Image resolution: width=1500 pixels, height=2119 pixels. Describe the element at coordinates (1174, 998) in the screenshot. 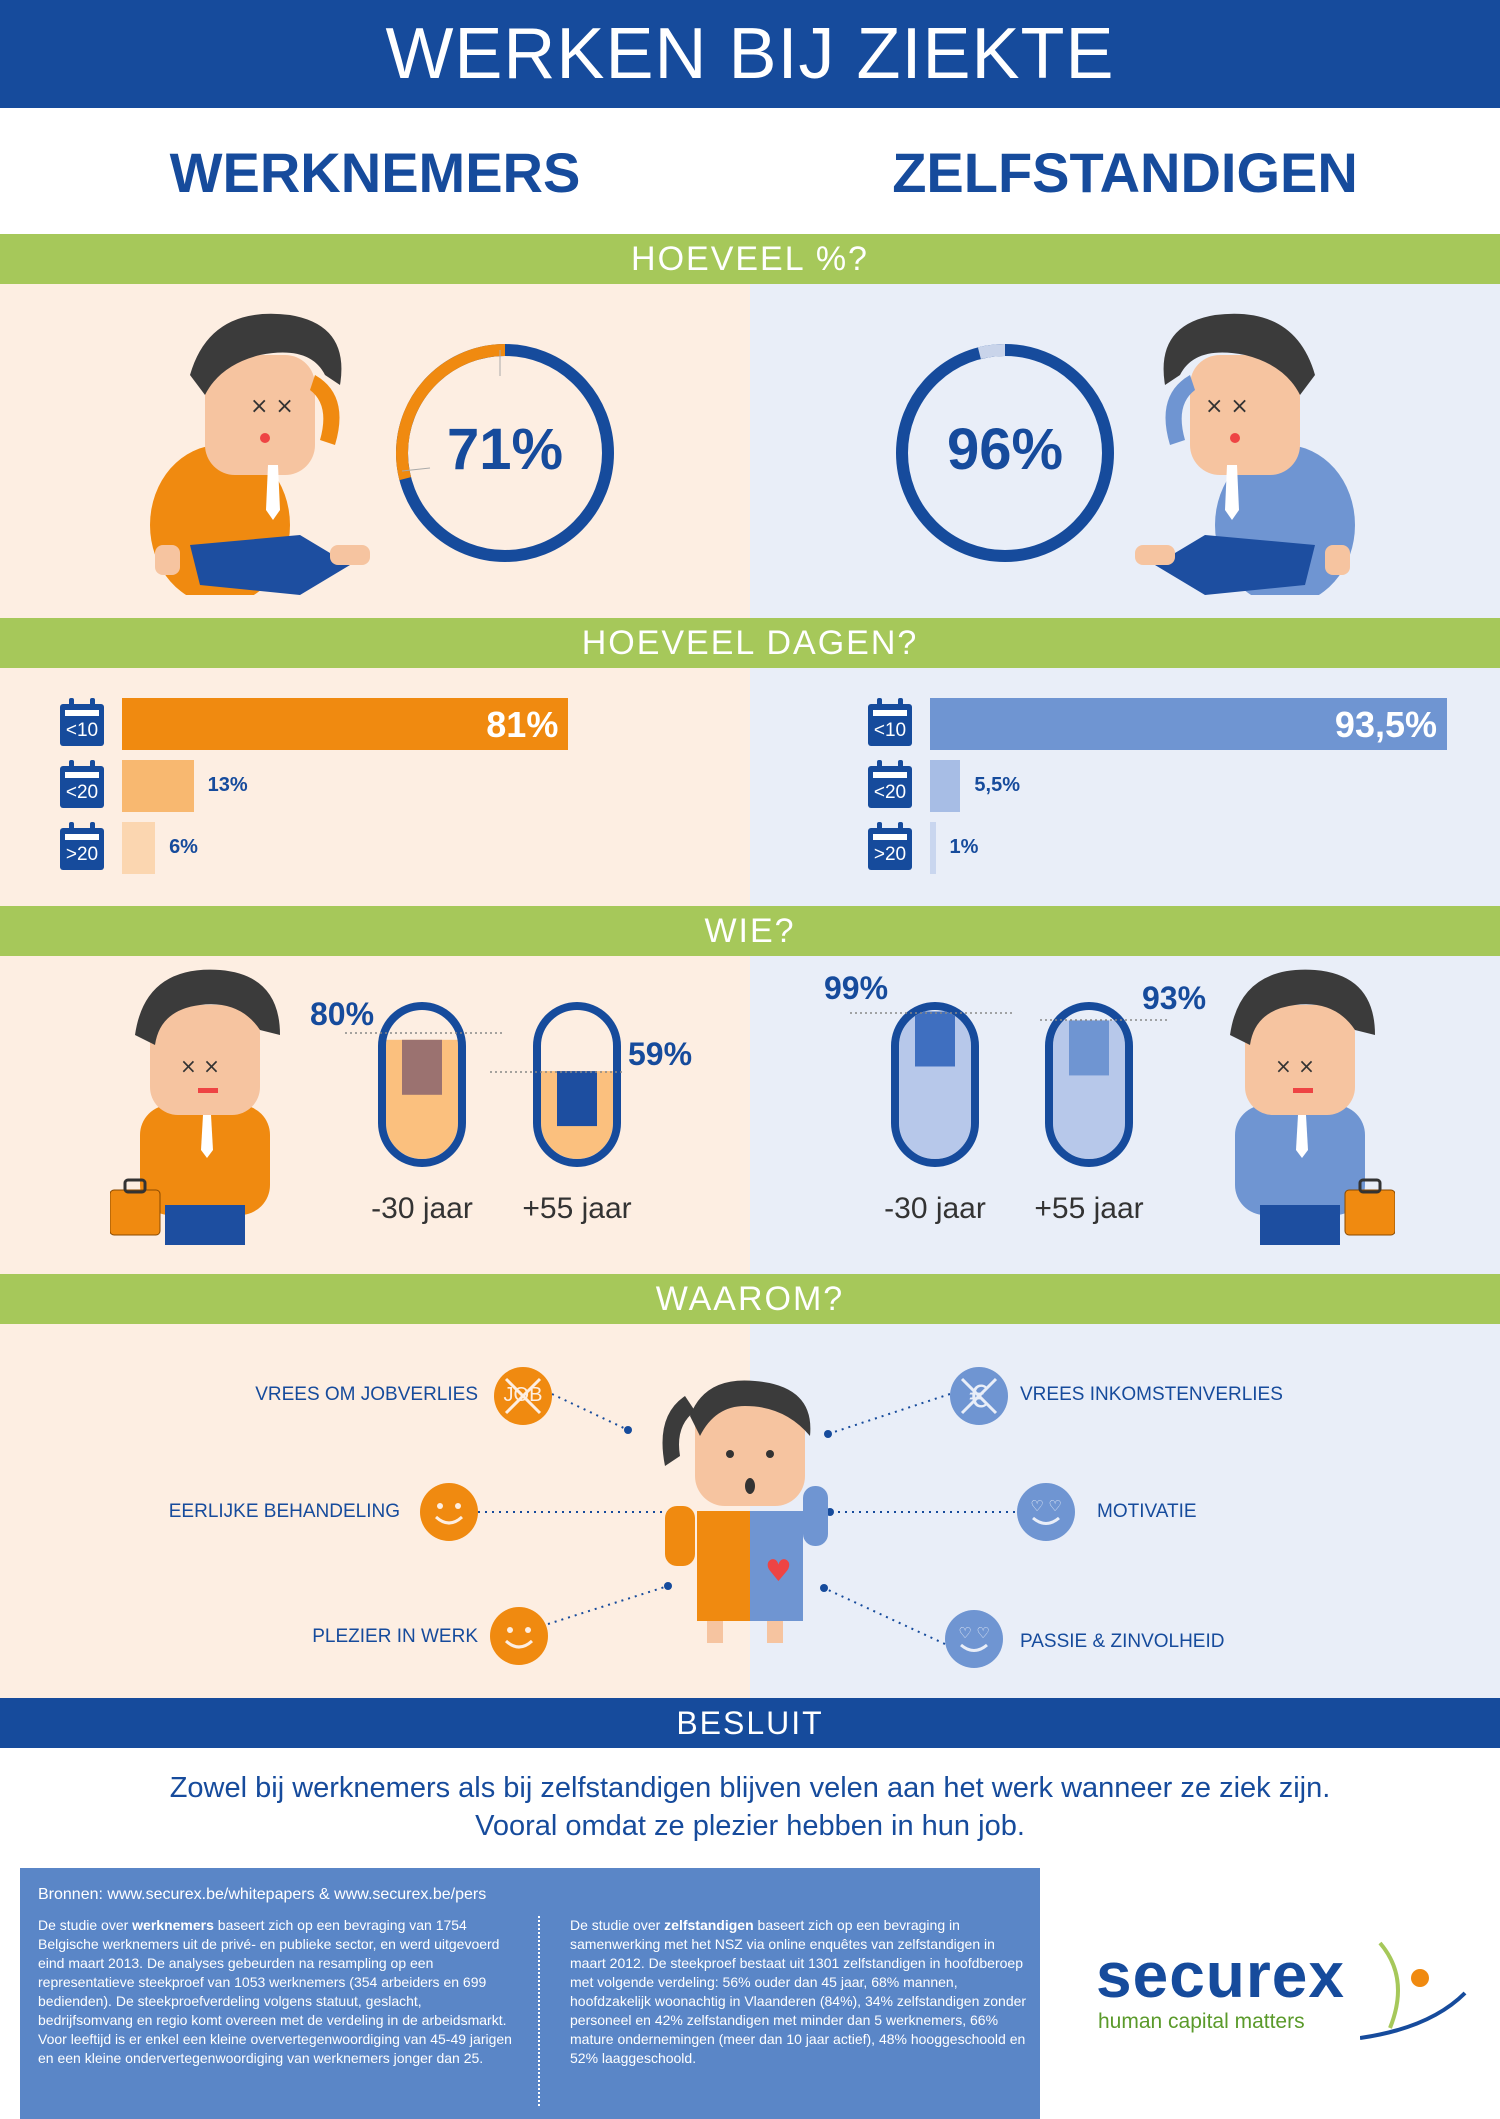

I see `who-percent-right-1: 93%` at that location.